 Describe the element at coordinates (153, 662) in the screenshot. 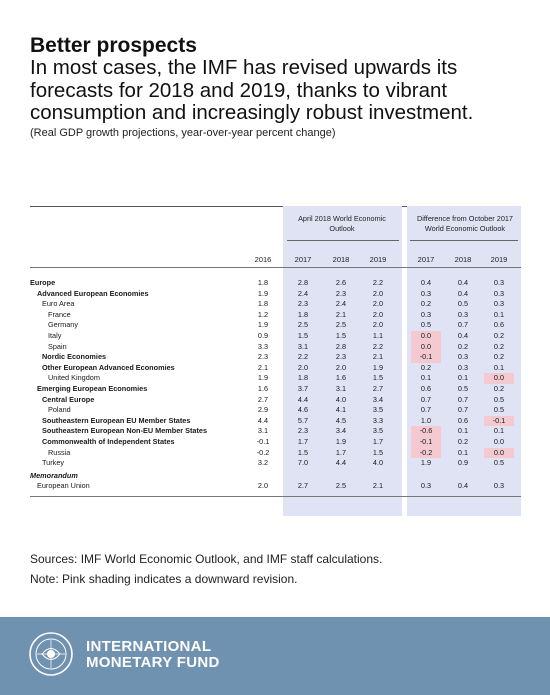

I see `org-line-2: MONETARY FUND` at that location.